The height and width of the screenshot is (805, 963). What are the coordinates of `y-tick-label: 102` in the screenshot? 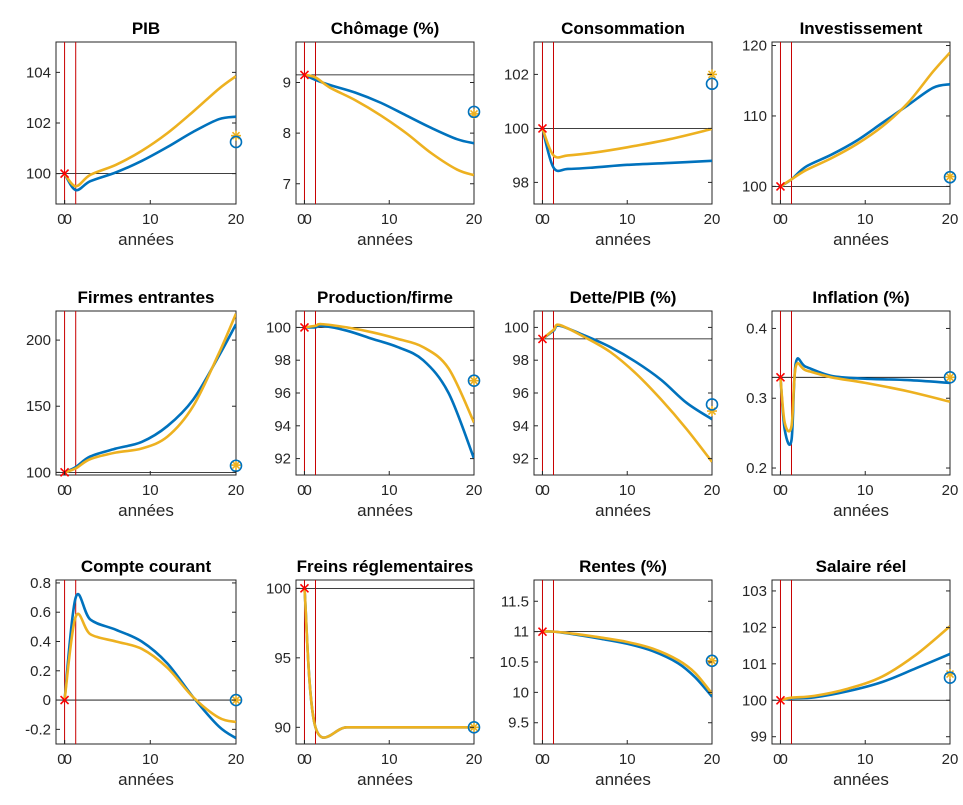 It's located at (38, 123).